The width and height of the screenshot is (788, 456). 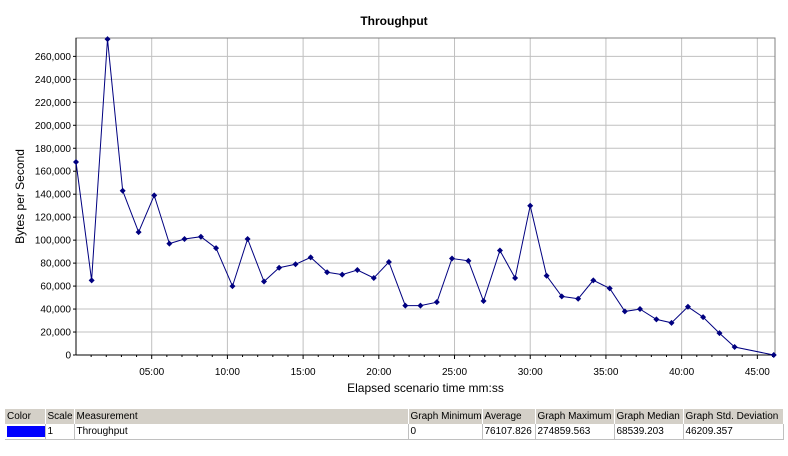 What do you see at coordinates (53, 241) in the screenshot?
I see `y-tick-label: 100,000` at bounding box center [53, 241].